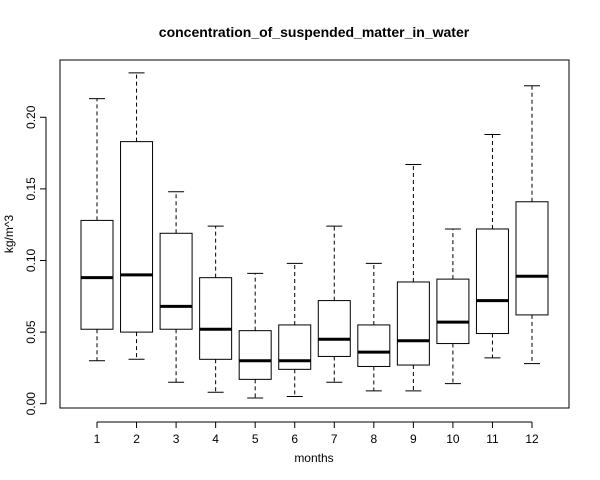  Describe the element at coordinates (31, 260) in the screenshot. I see `y-tick-label: 0.10` at that location.